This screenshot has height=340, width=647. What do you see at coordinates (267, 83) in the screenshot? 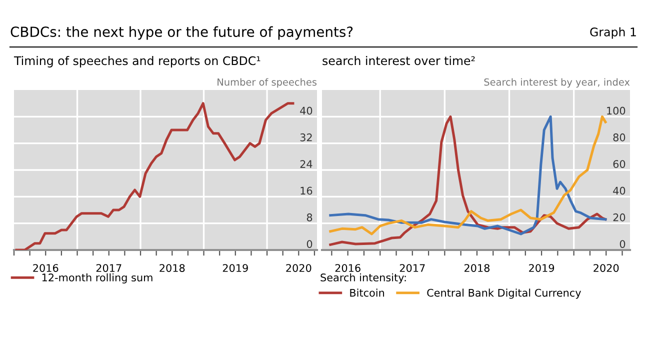
I see `y-axis-title: Number of speeches` at bounding box center [267, 83].